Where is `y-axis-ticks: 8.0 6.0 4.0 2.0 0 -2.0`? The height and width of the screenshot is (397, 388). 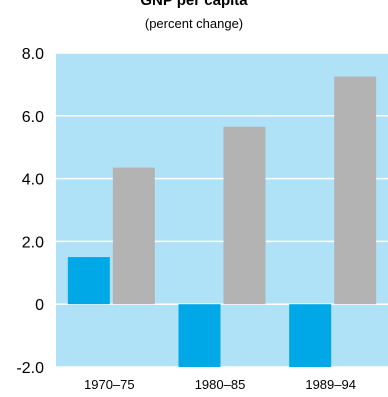
y-axis-ticks: 8.0 6.0 4.0 2.0 0 -2.0 is located at coordinates (30, 211).